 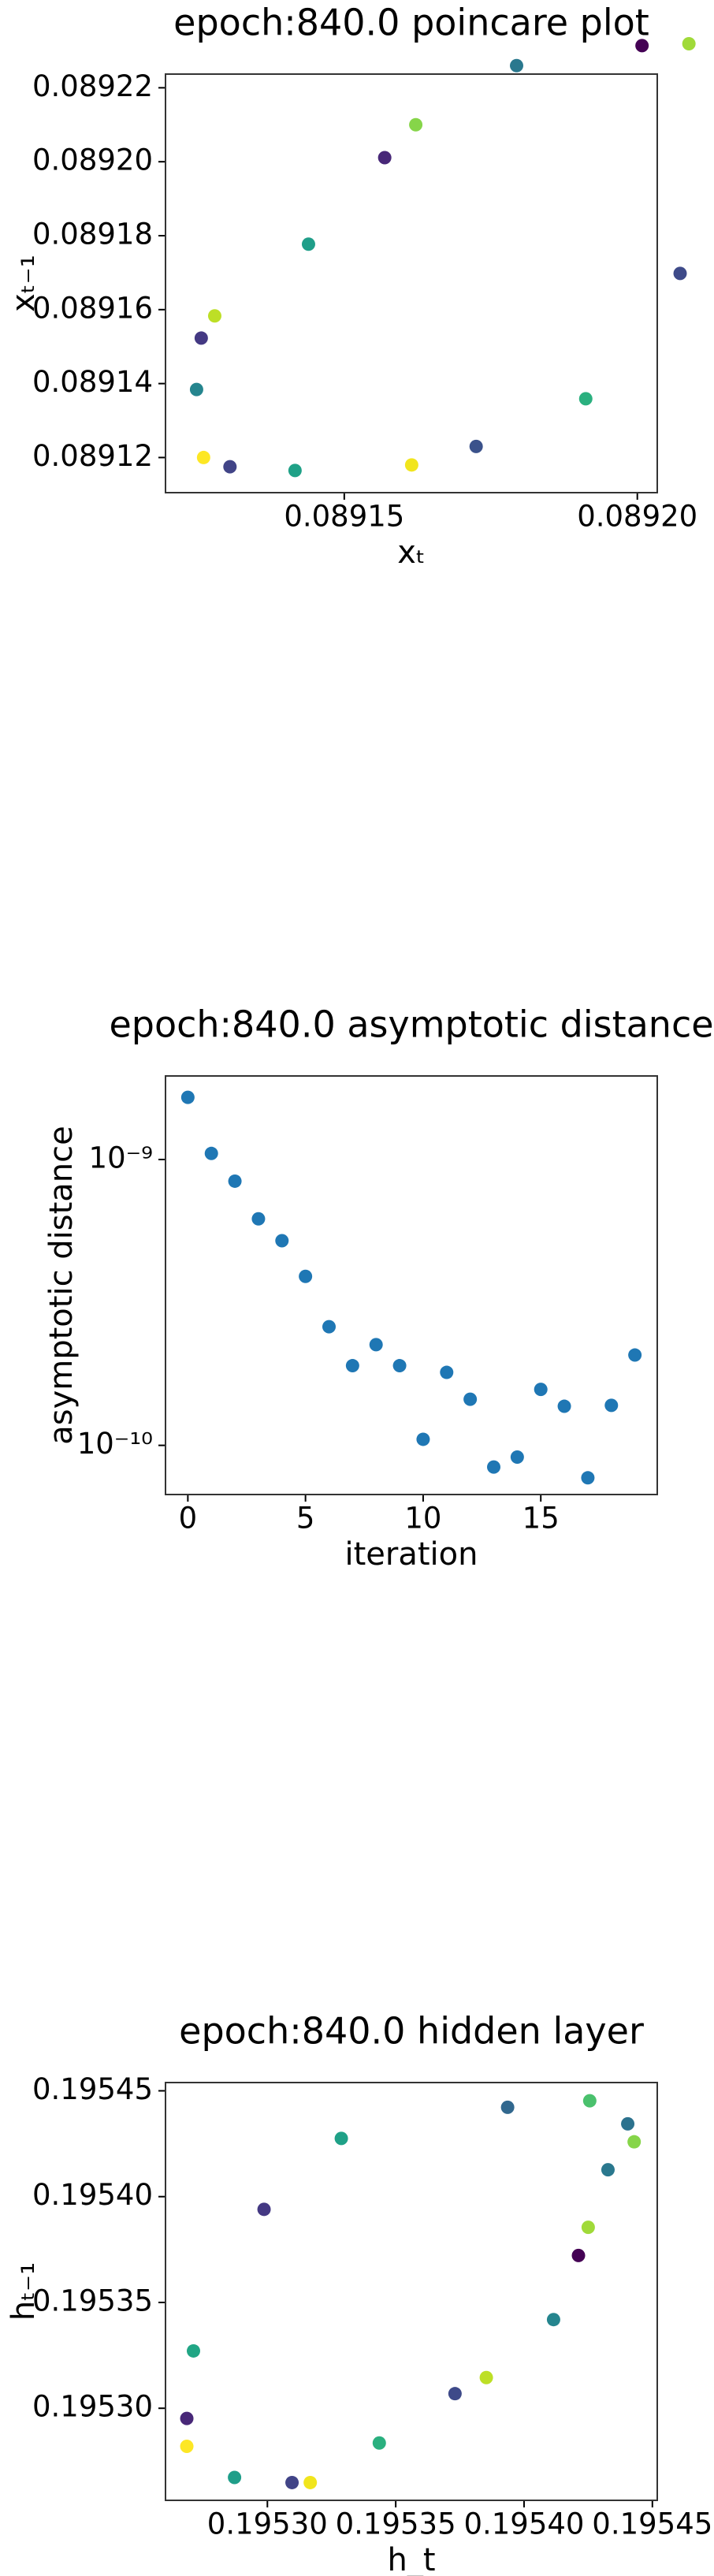 What do you see at coordinates (92, 2195) in the screenshot?
I see `y-tick-label: 0.19540` at bounding box center [92, 2195].